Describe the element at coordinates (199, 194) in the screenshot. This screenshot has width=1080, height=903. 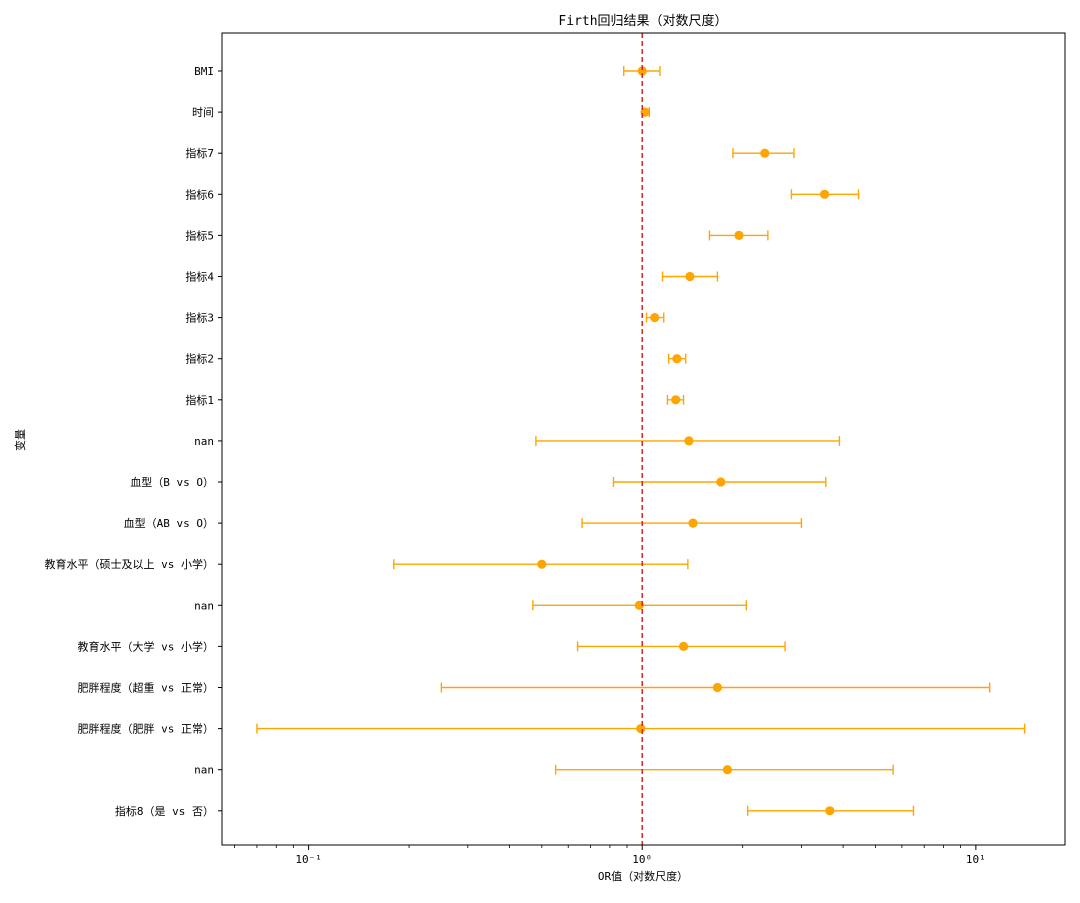
I see `y-tick-label: 指标6` at that location.